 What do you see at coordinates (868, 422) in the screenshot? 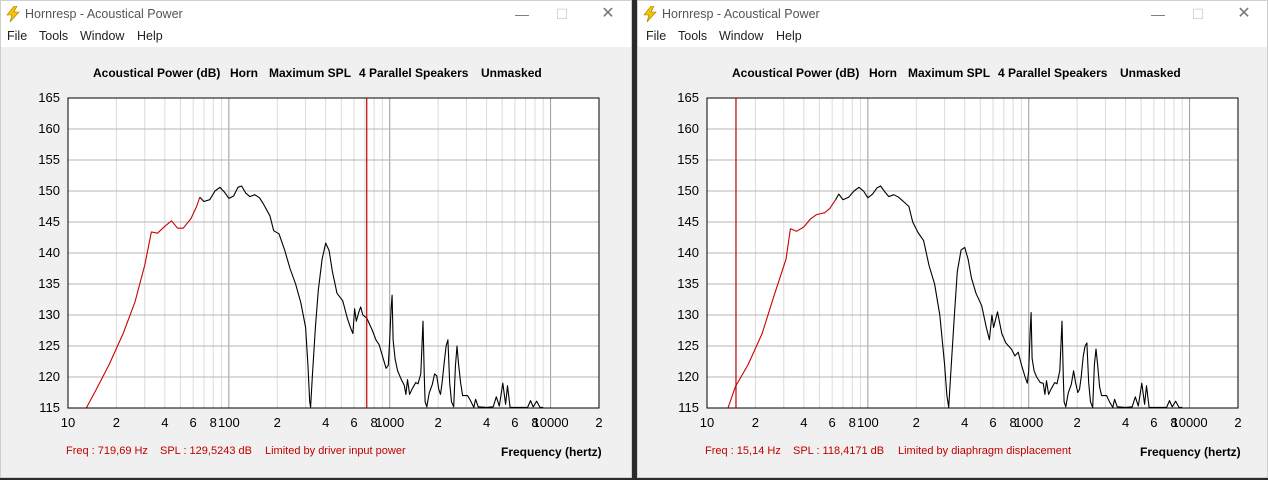
I see `x-tick-label: 100` at bounding box center [868, 422].